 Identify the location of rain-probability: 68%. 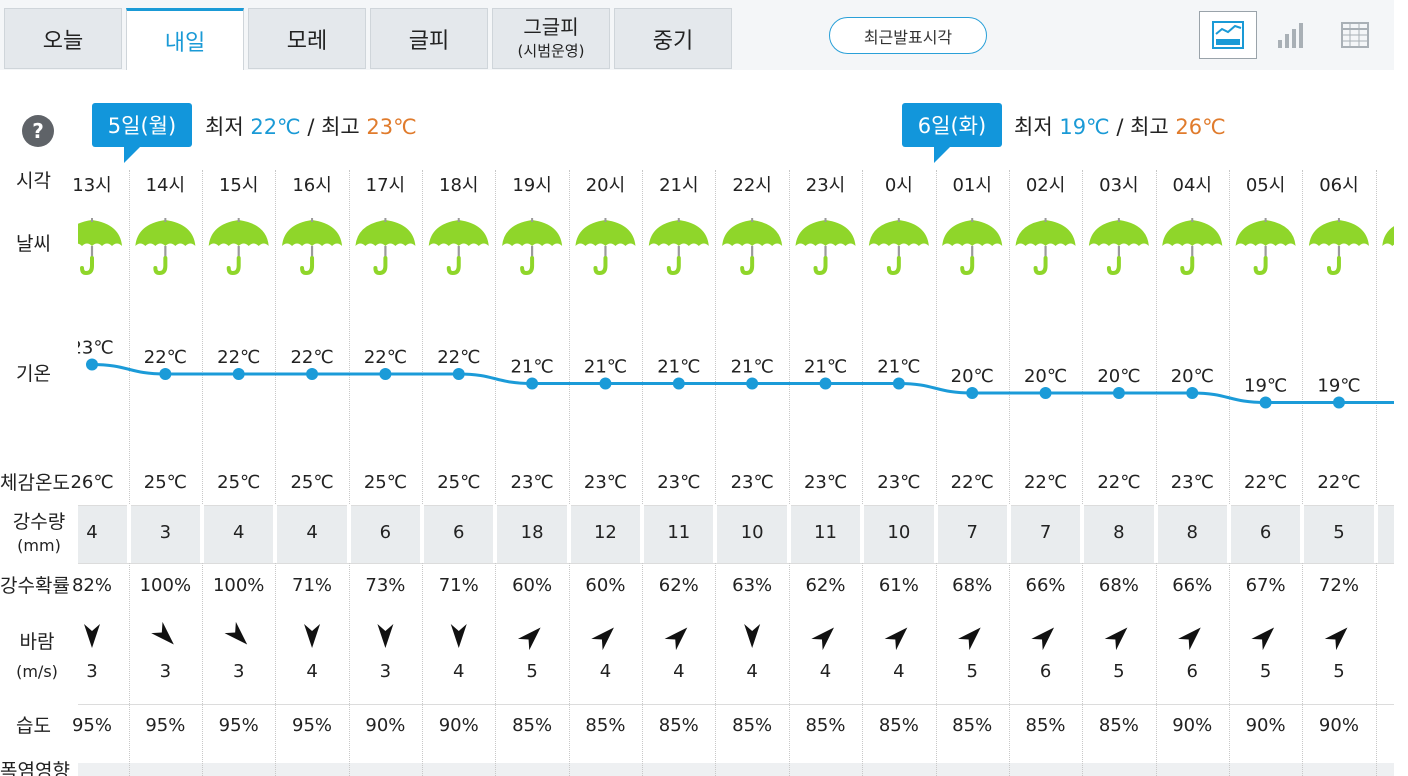
(972, 585).